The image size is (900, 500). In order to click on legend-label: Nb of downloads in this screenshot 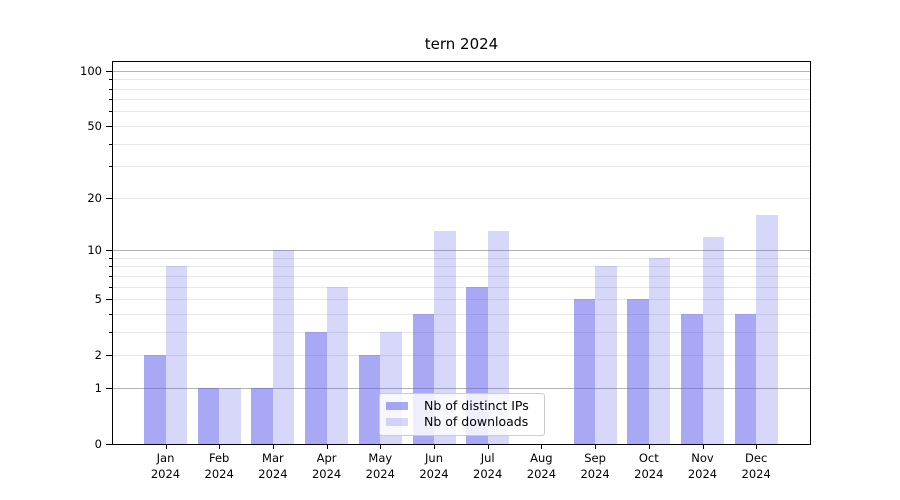, I will do `click(476, 421)`.